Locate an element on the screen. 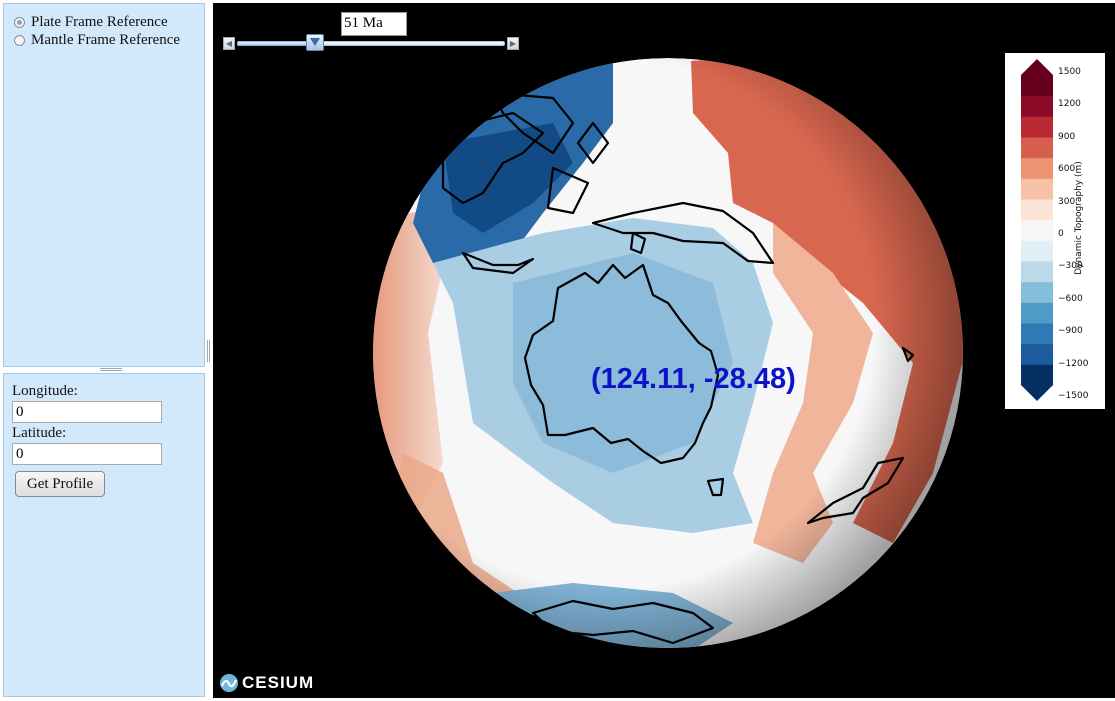 This screenshot has width=1115, height=701. colorbar-top-extend is located at coordinates (1037, 67).